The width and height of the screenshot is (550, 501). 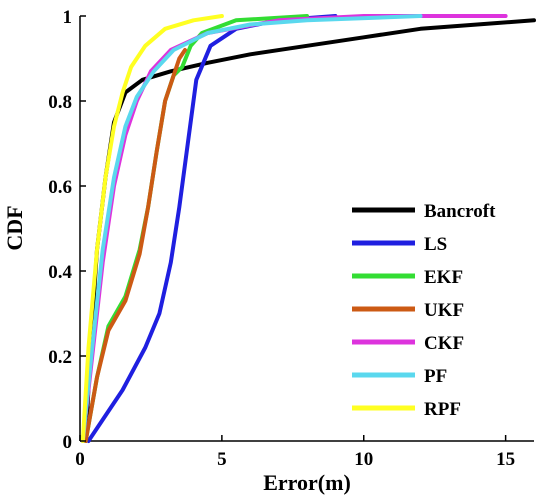 I want to click on x-tick-label: 10, so click(x=363, y=459).